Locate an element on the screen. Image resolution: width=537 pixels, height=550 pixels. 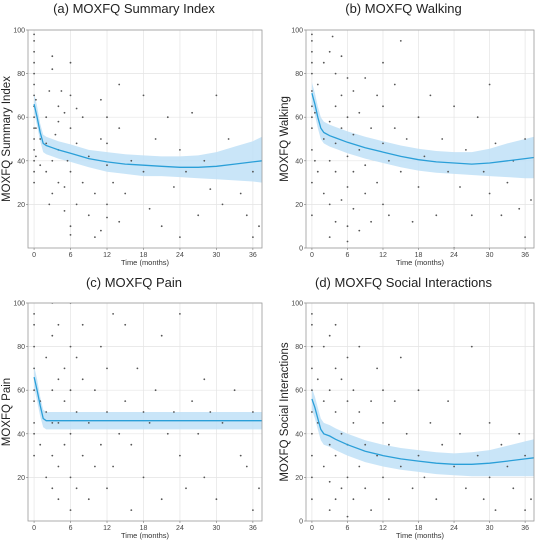
chart-title: (d) MOXFQ Social Interactions is located at coordinates (403, 282).